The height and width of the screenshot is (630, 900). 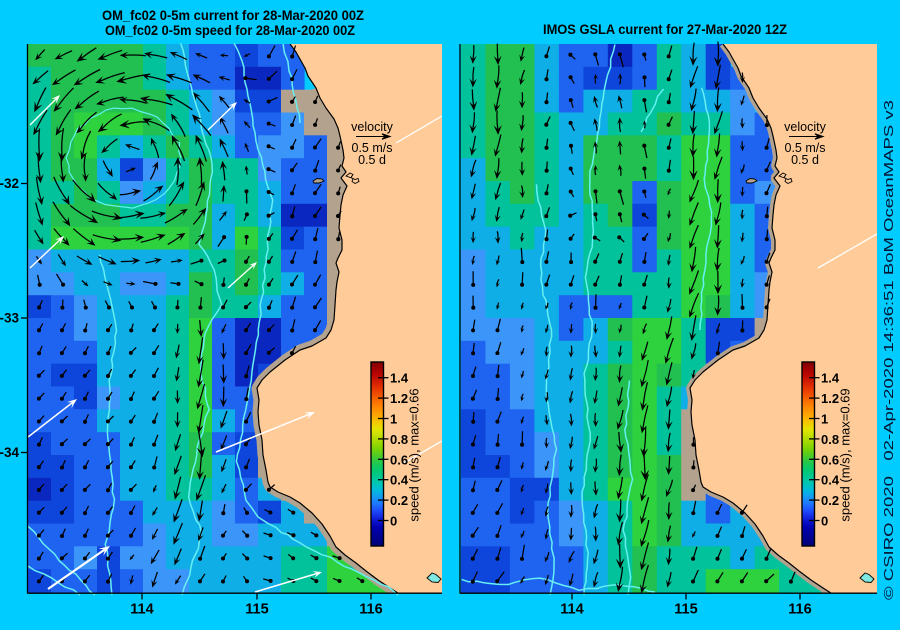 I want to click on svg-text: -32, so click(x=9, y=183).